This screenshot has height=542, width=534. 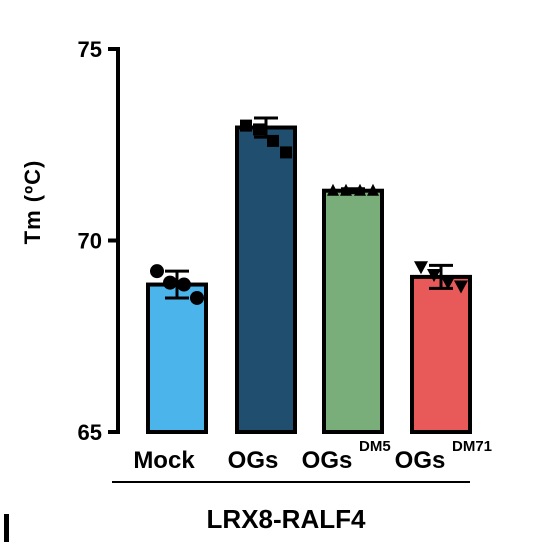 What do you see at coordinates (164, 460) in the screenshot?
I see `x-category-label: Mock` at bounding box center [164, 460].